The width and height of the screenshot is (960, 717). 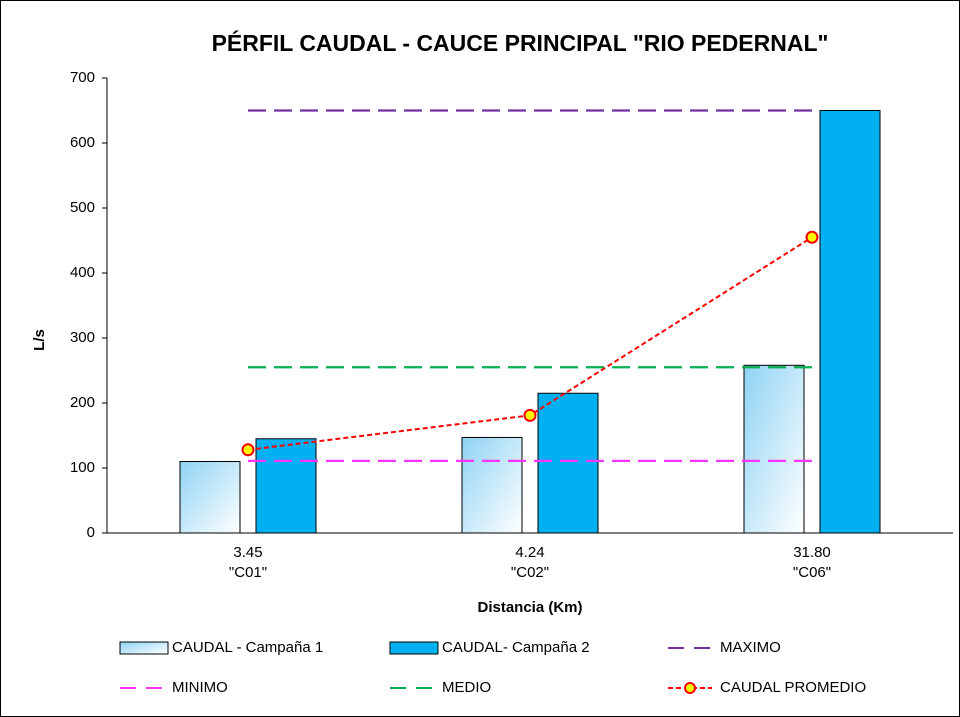 I want to click on legend-label: CAUDAL - Campaña 1, so click(x=247, y=647).